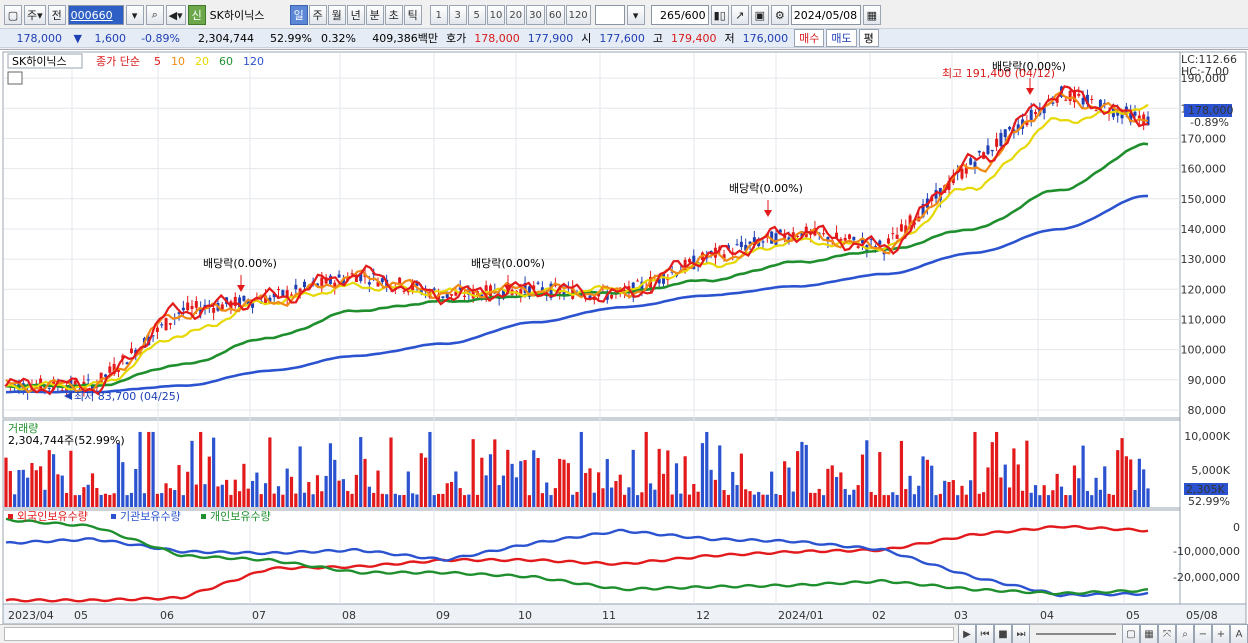 The width and height of the screenshot is (1248, 643). Describe the element at coordinates (1209, 59) in the screenshot. I see `lc-label: LC:112.66` at that location.